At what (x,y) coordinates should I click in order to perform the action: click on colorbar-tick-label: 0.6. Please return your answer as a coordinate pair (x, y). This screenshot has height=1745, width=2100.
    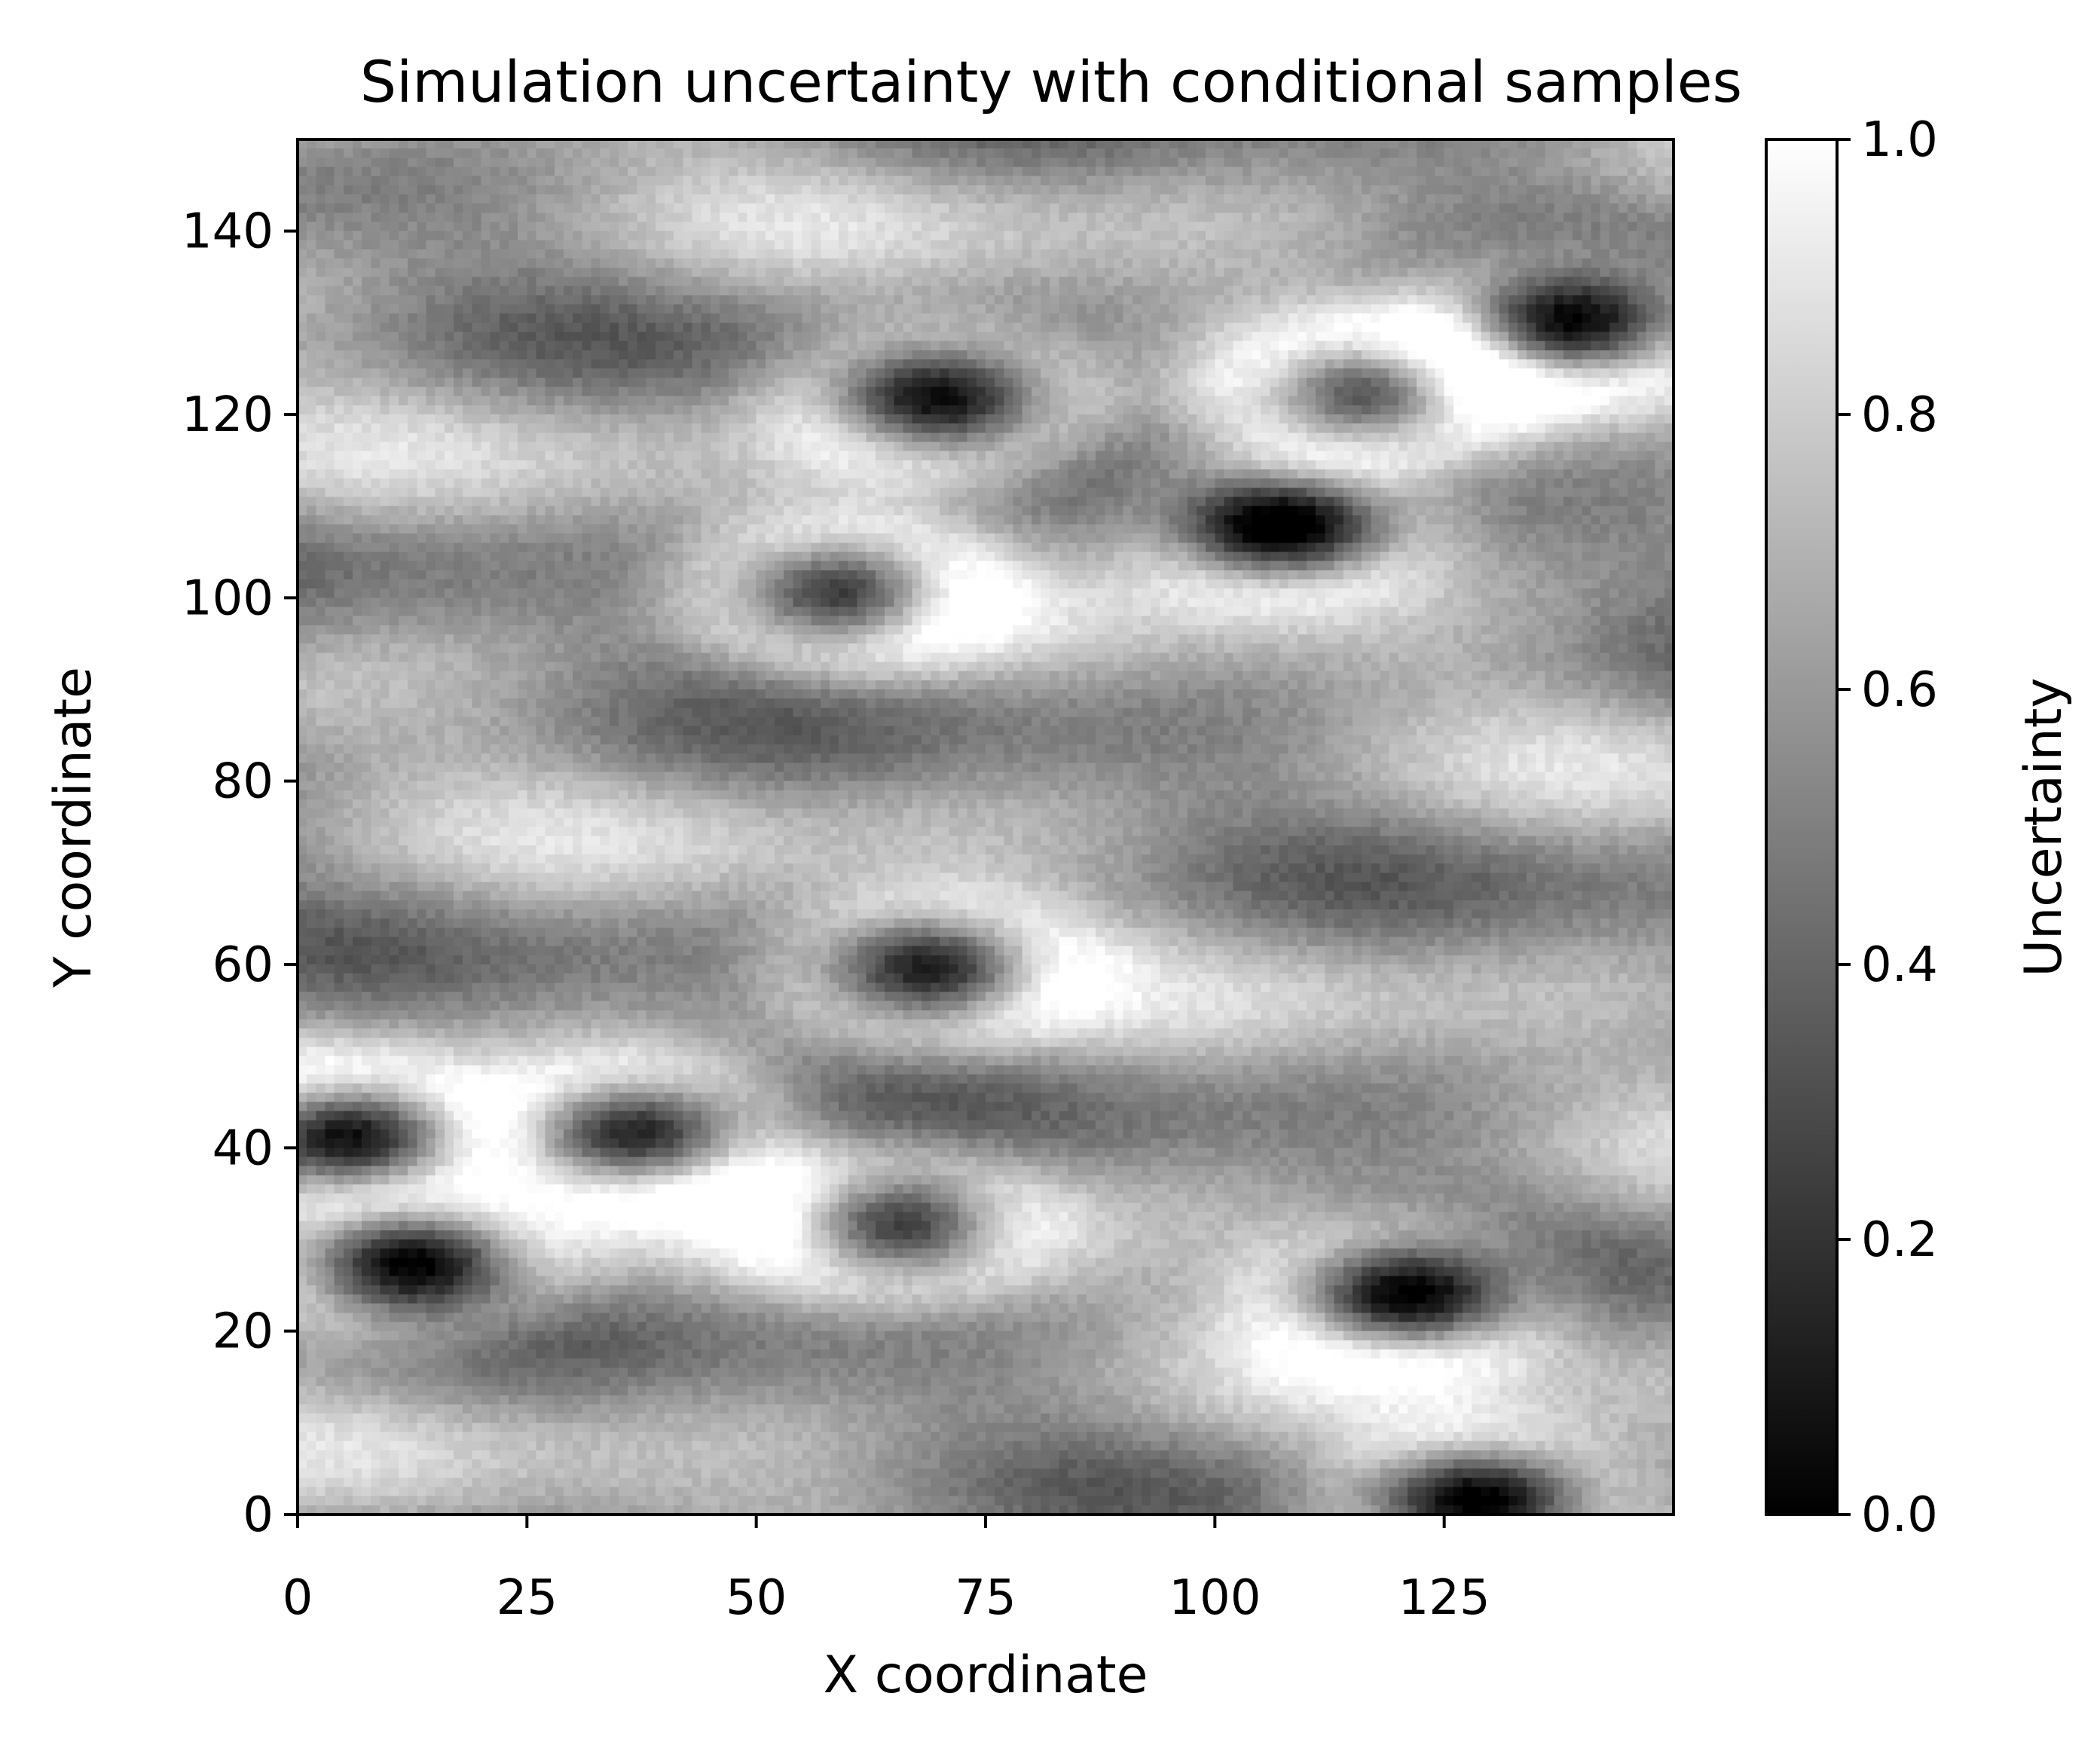
    Looking at the image, I should click on (1899, 690).